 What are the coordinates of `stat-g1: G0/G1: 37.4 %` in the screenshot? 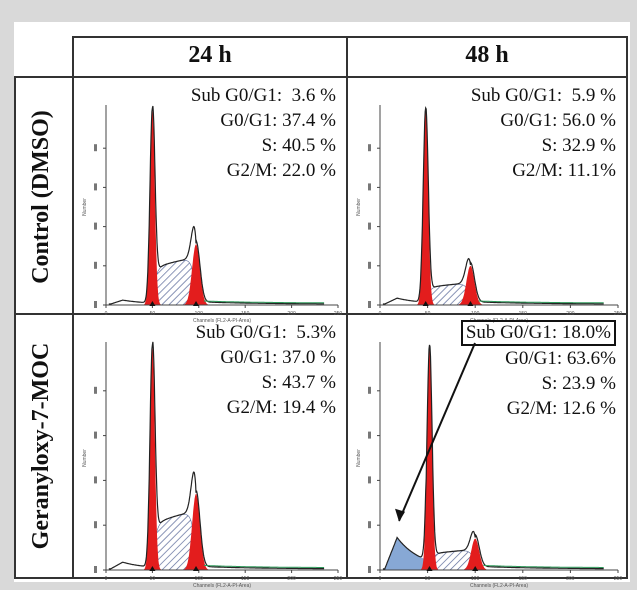 It's located at (263, 120).